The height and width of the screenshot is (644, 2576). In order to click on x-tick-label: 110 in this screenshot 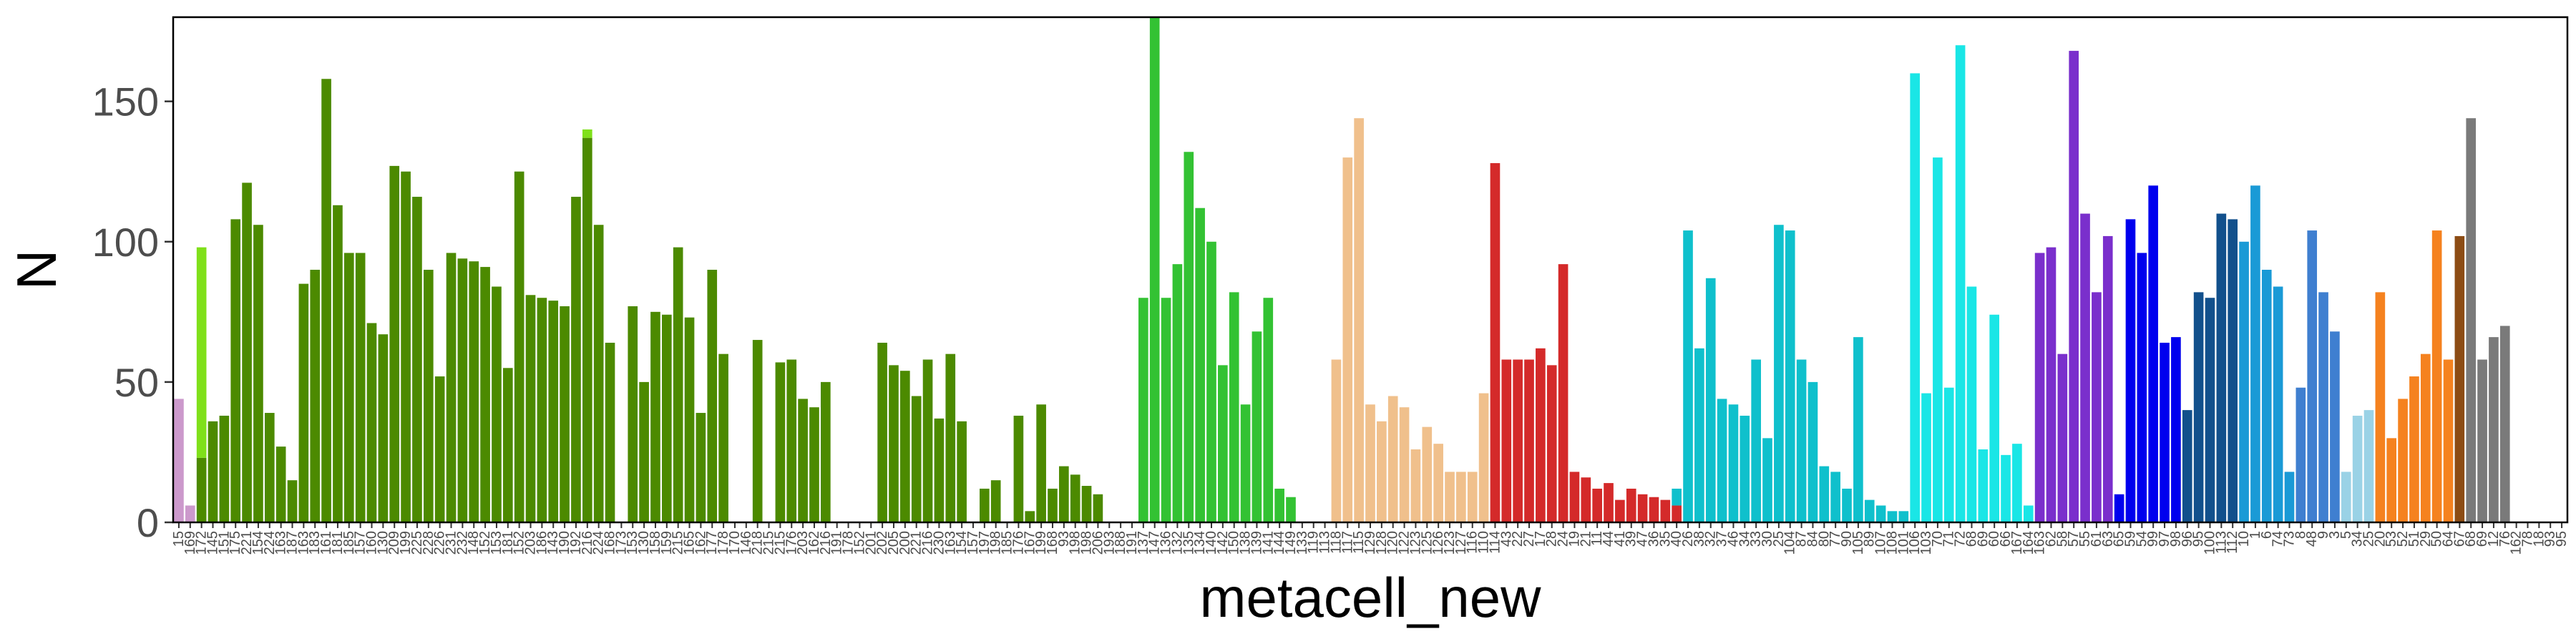, I will do `click(1484, 542)`.